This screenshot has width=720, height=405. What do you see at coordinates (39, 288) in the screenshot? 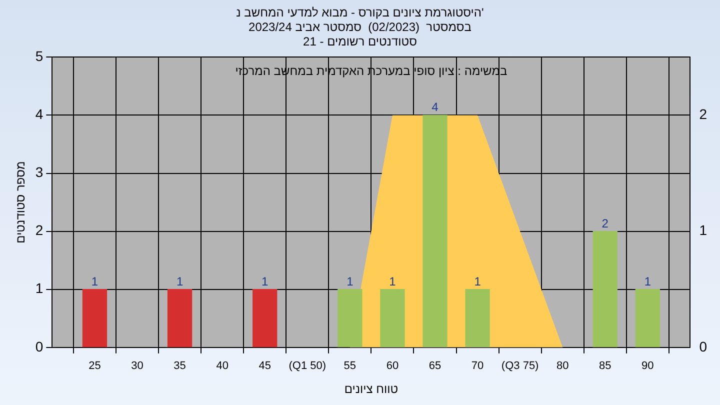
I see `y-tick-label: 1` at bounding box center [39, 288].